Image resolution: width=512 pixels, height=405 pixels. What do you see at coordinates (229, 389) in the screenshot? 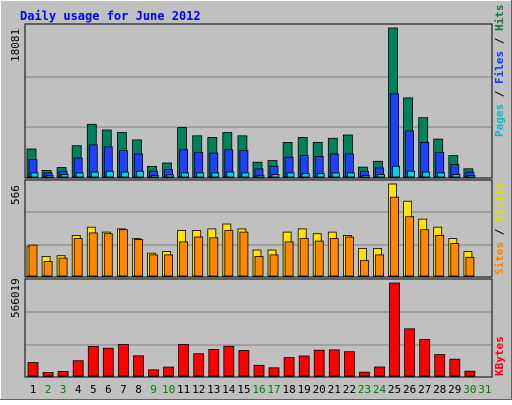
I see `x-label-day-14: 14` at bounding box center [229, 389].